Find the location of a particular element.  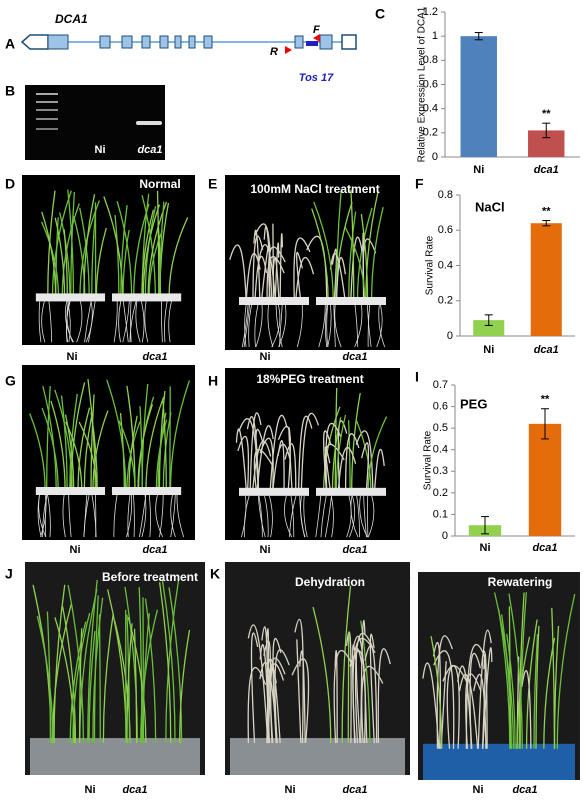

photo: Ni dca1 is located at coordinates (108, 460).